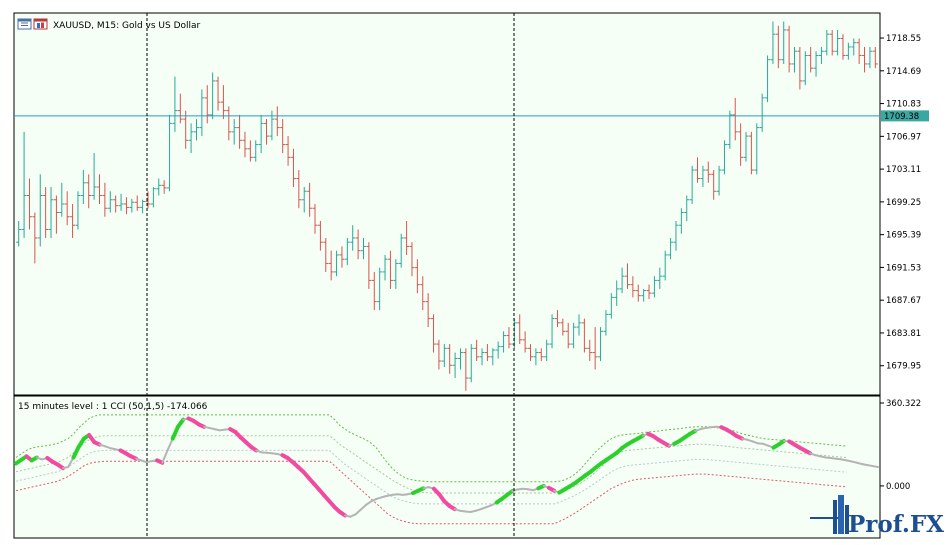  Describe the element at coordinates (903, 334) in the screenshot. I see `price-tick-label: 1683.81` at that location.